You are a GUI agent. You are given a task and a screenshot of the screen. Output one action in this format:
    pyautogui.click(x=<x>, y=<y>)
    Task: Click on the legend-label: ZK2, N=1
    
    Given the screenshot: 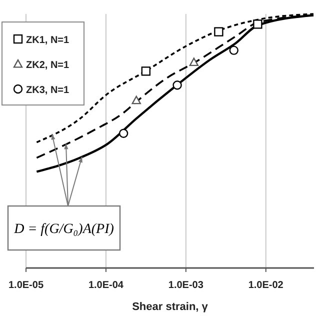 What is the action you would take?
    pyautogui.click(x=48, y=65)
    